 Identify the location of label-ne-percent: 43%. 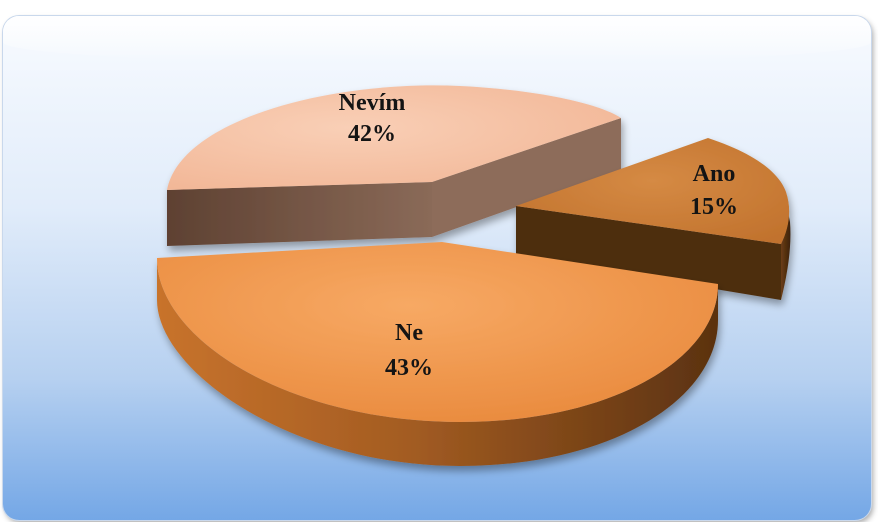
(409, 368).